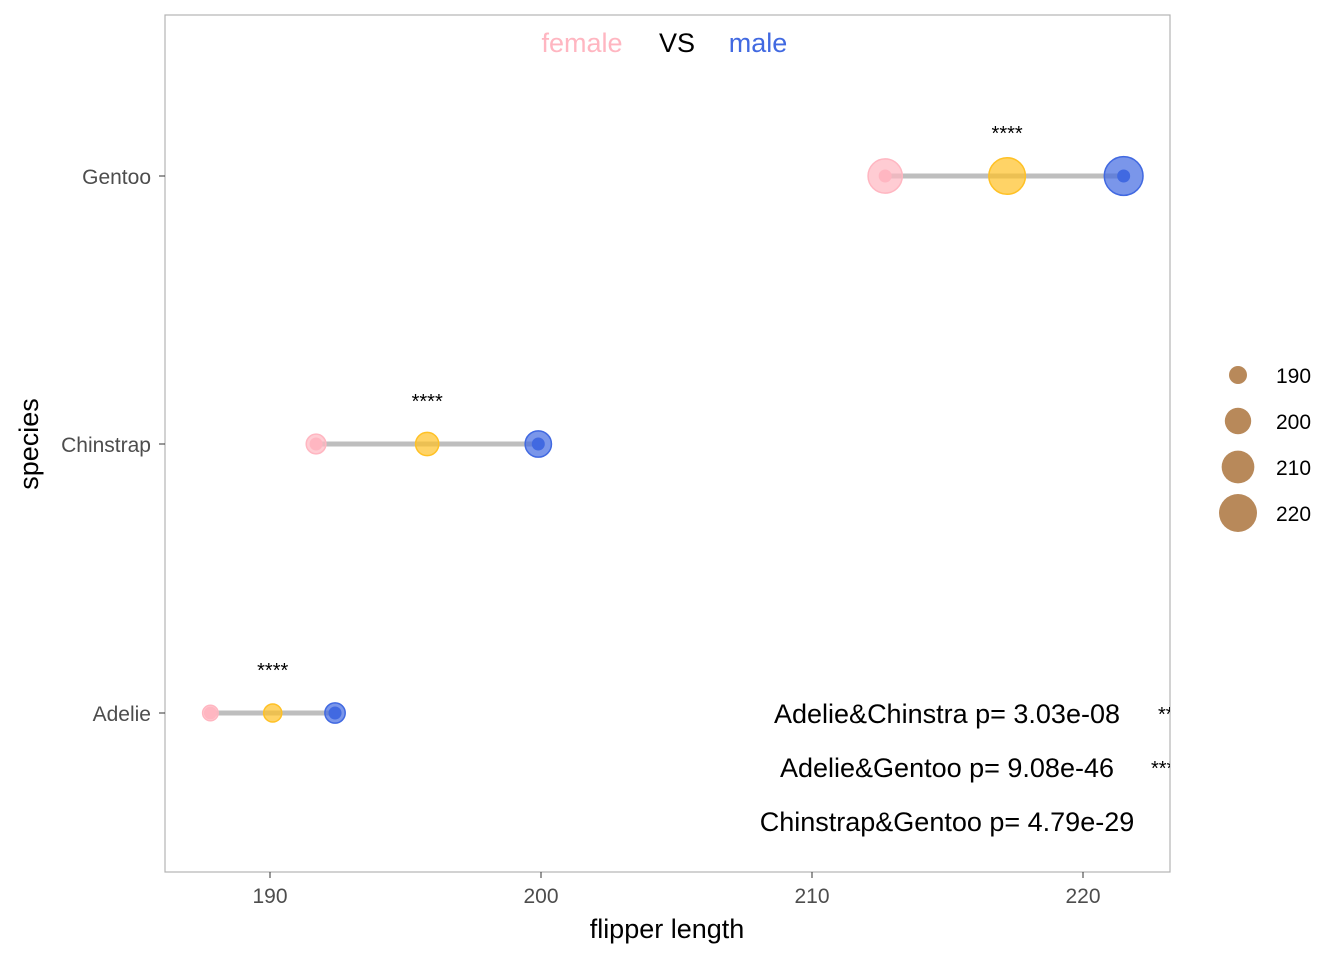 This screenshot has height=965, width=1344. I want to click on x-tick-label-190: 190, so click(269, 896).